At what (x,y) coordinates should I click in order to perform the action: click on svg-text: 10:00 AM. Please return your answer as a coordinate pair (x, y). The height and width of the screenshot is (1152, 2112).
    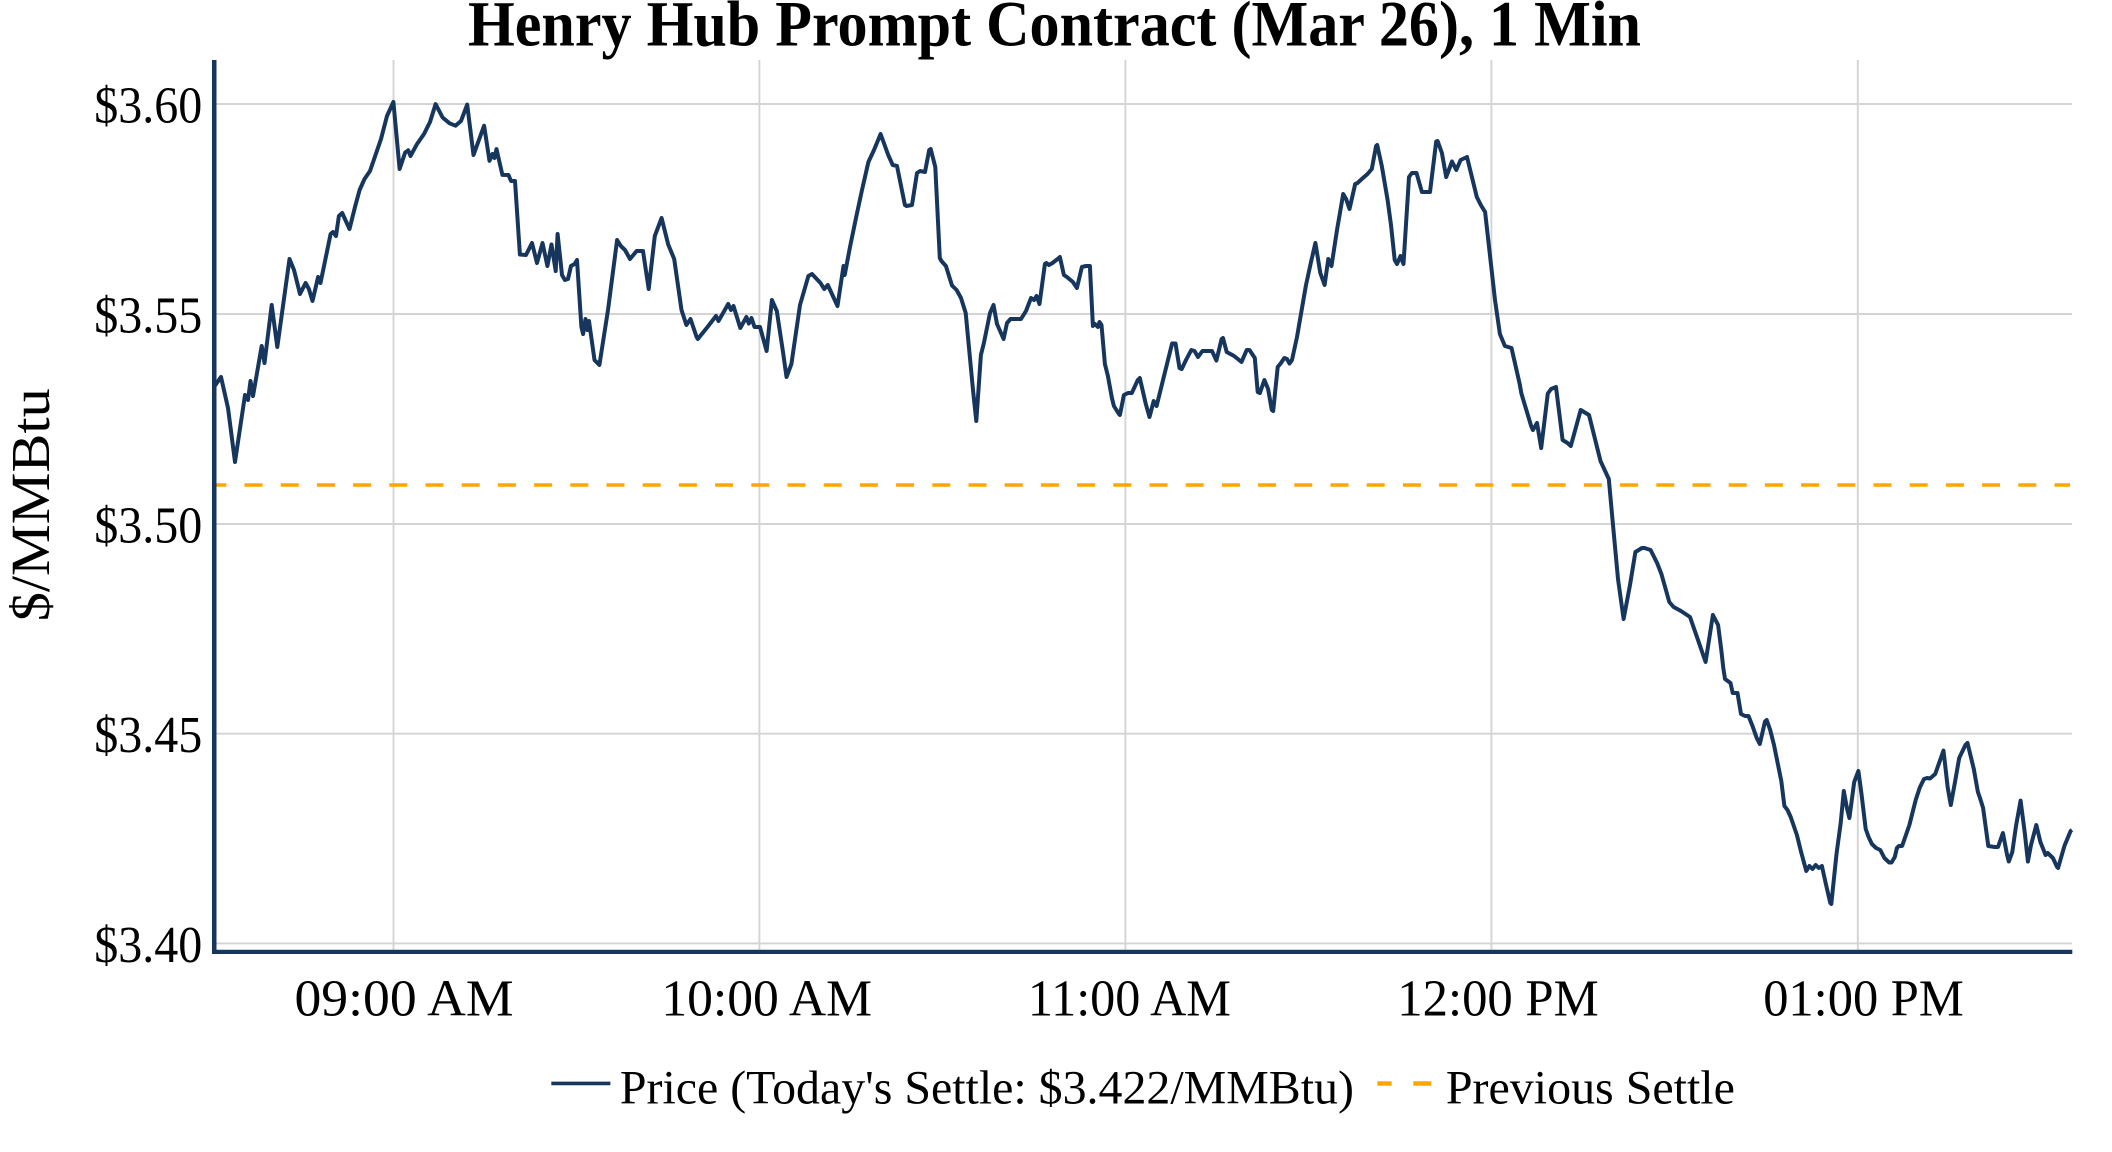
    Looking at the image, I should click on (766, 999).